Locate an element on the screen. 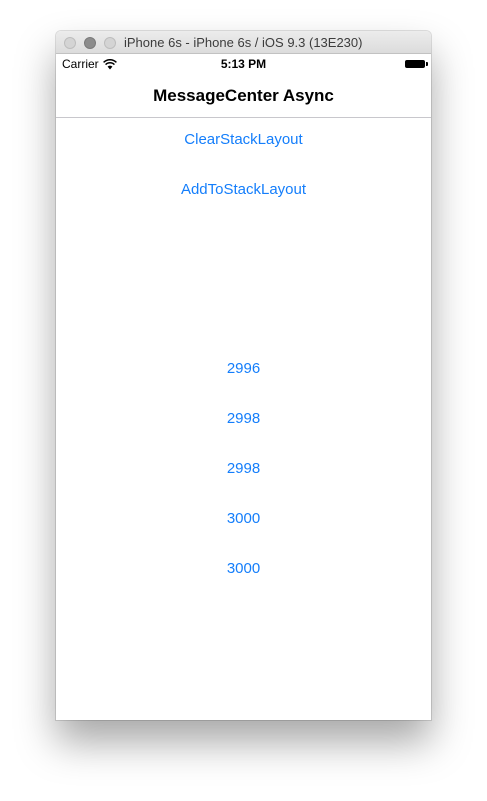 Image resolution: width=487 pixels, height=801 pixels. window-zoom-button is located at coordinates (110, 43).